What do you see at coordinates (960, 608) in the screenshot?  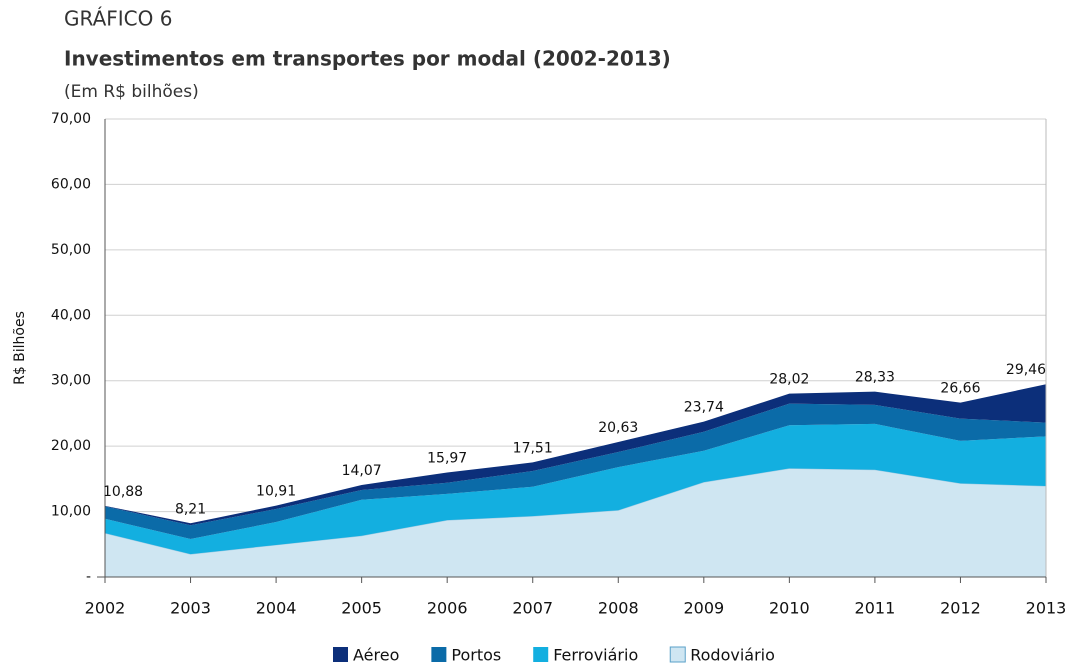 I see `x-tick-label: 2012` at bounding box center [960, 608].